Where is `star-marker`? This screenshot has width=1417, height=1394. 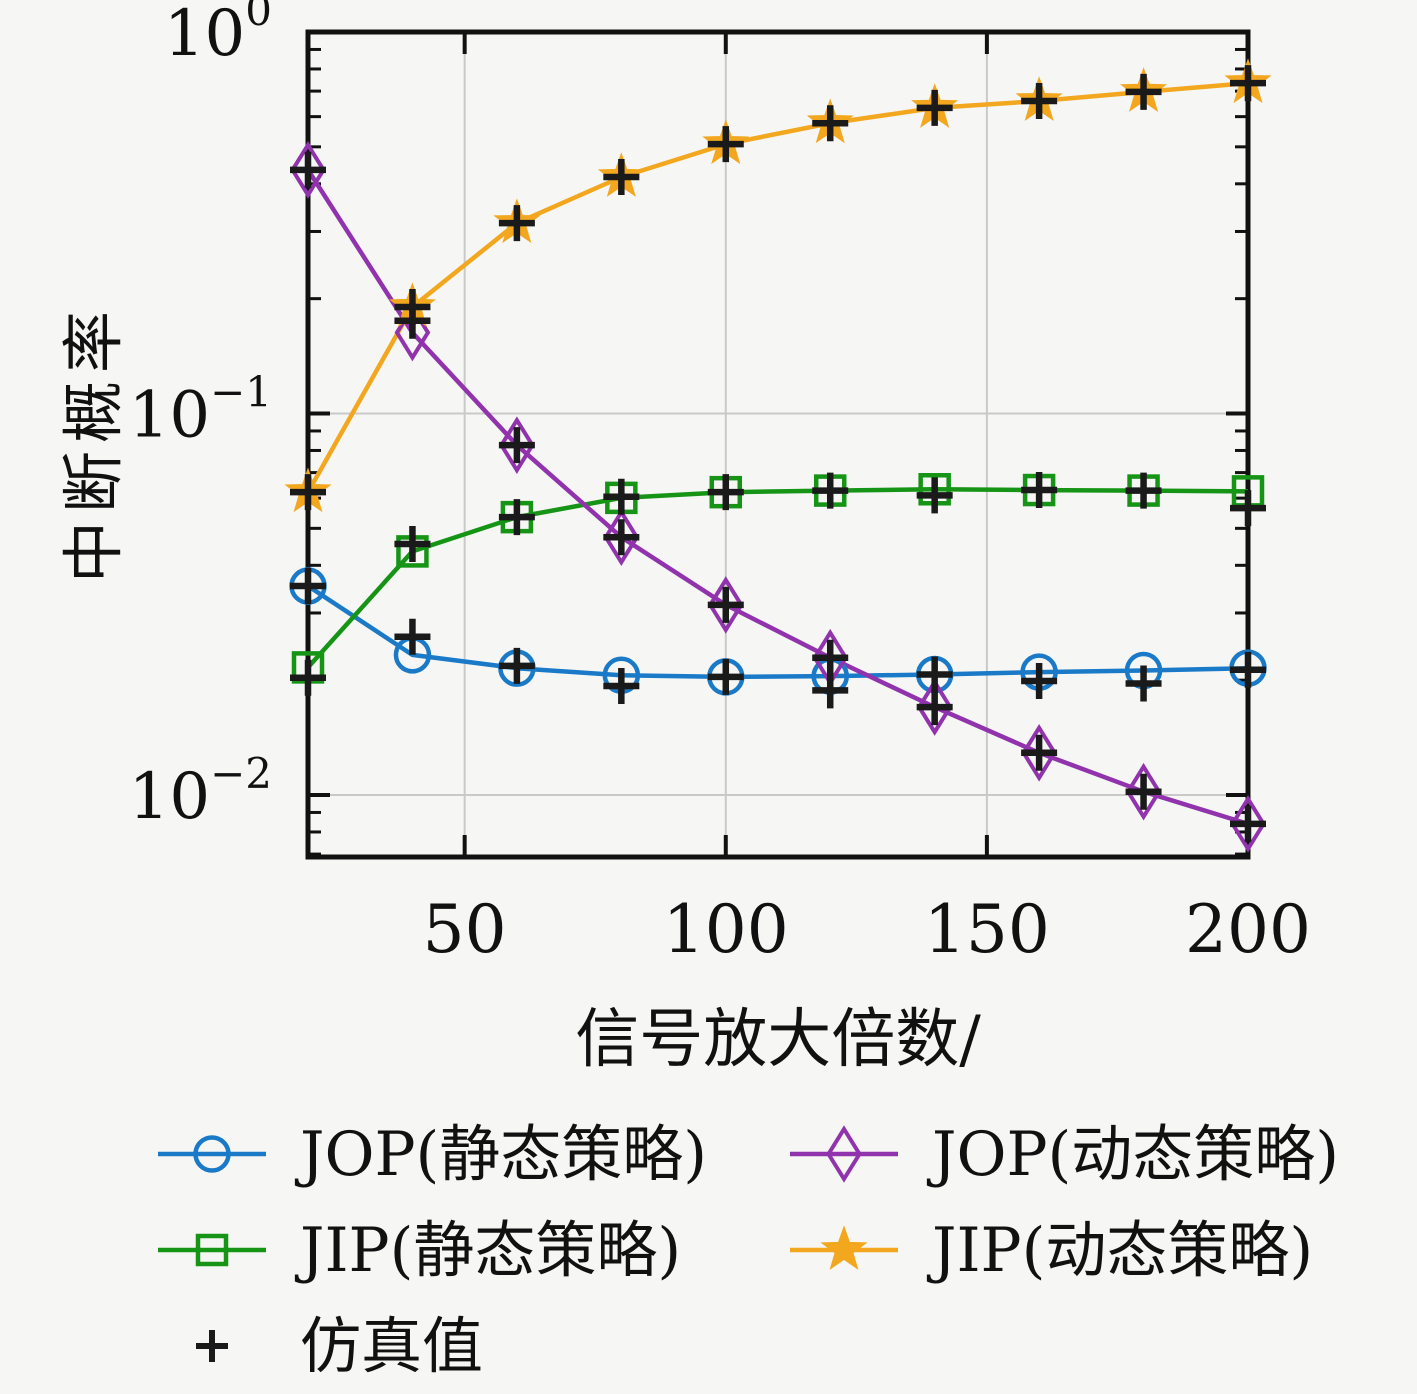
star-marker is located at coordinates (844, 1248).